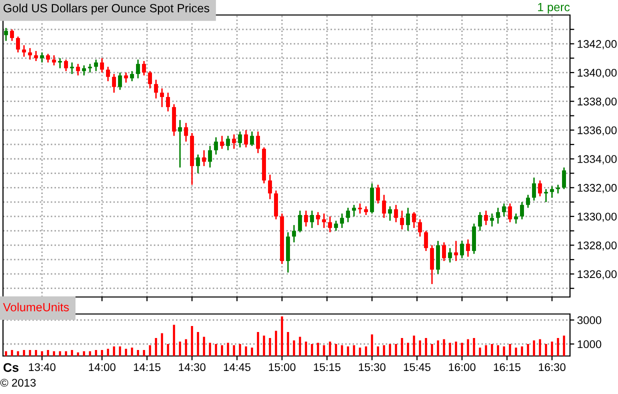 The image size is (618, 394). Describe the element at coordinates (597, 189) in the screenshot. I see `y-tick-label: 1332,00` at that location.